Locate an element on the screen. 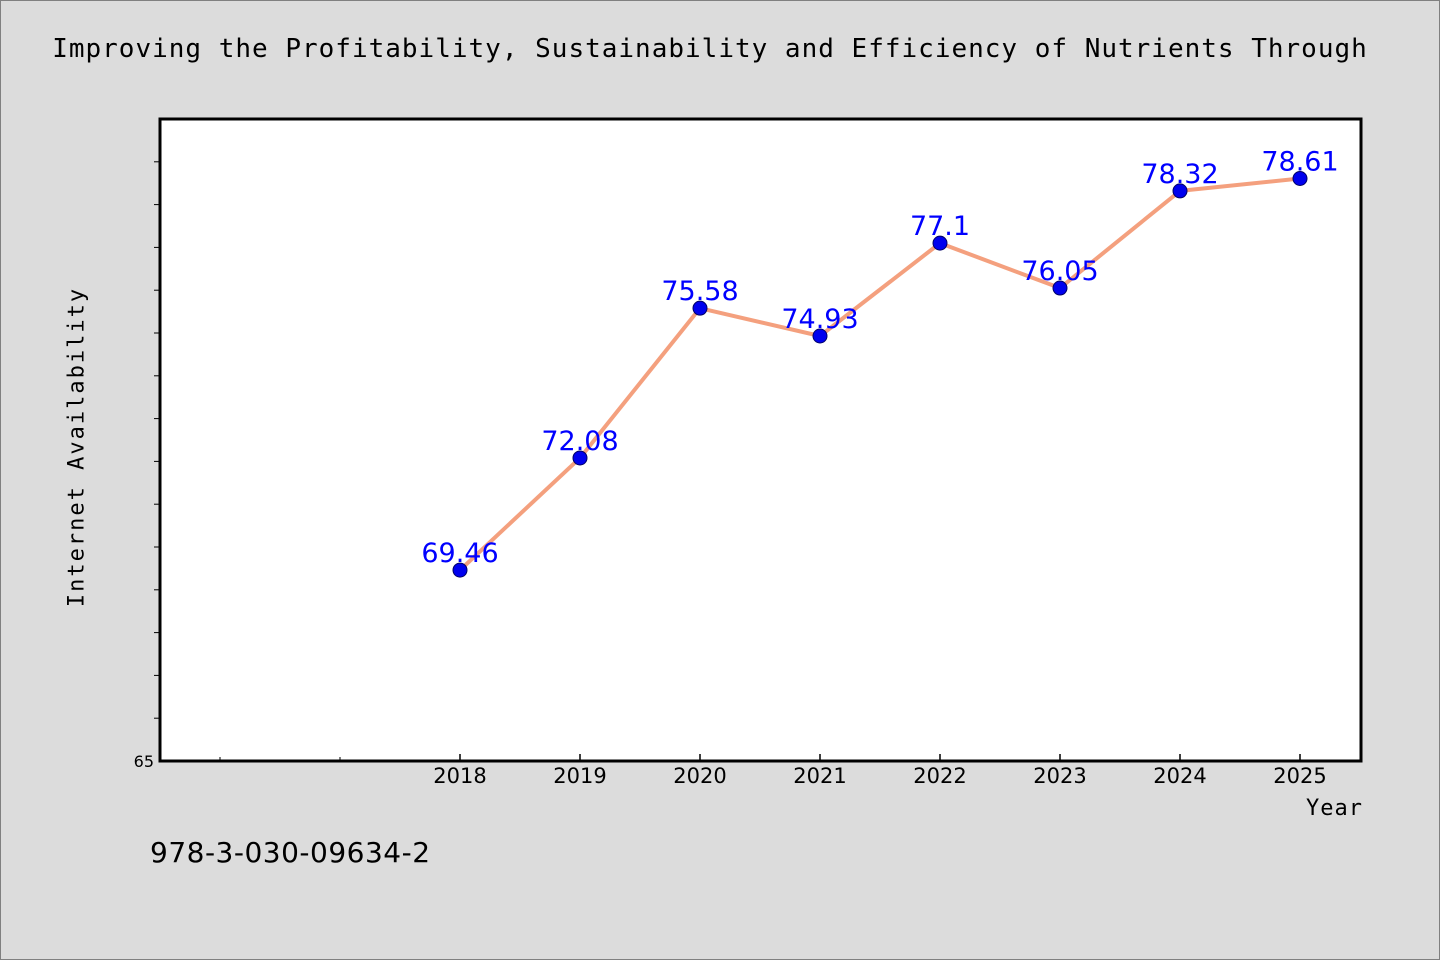 This screenshot has width=1440, height=960. x-axis-ticks: 2018 2019 2020 2021 2022 2023 2024 2025 is located at coordinates (773, 771).